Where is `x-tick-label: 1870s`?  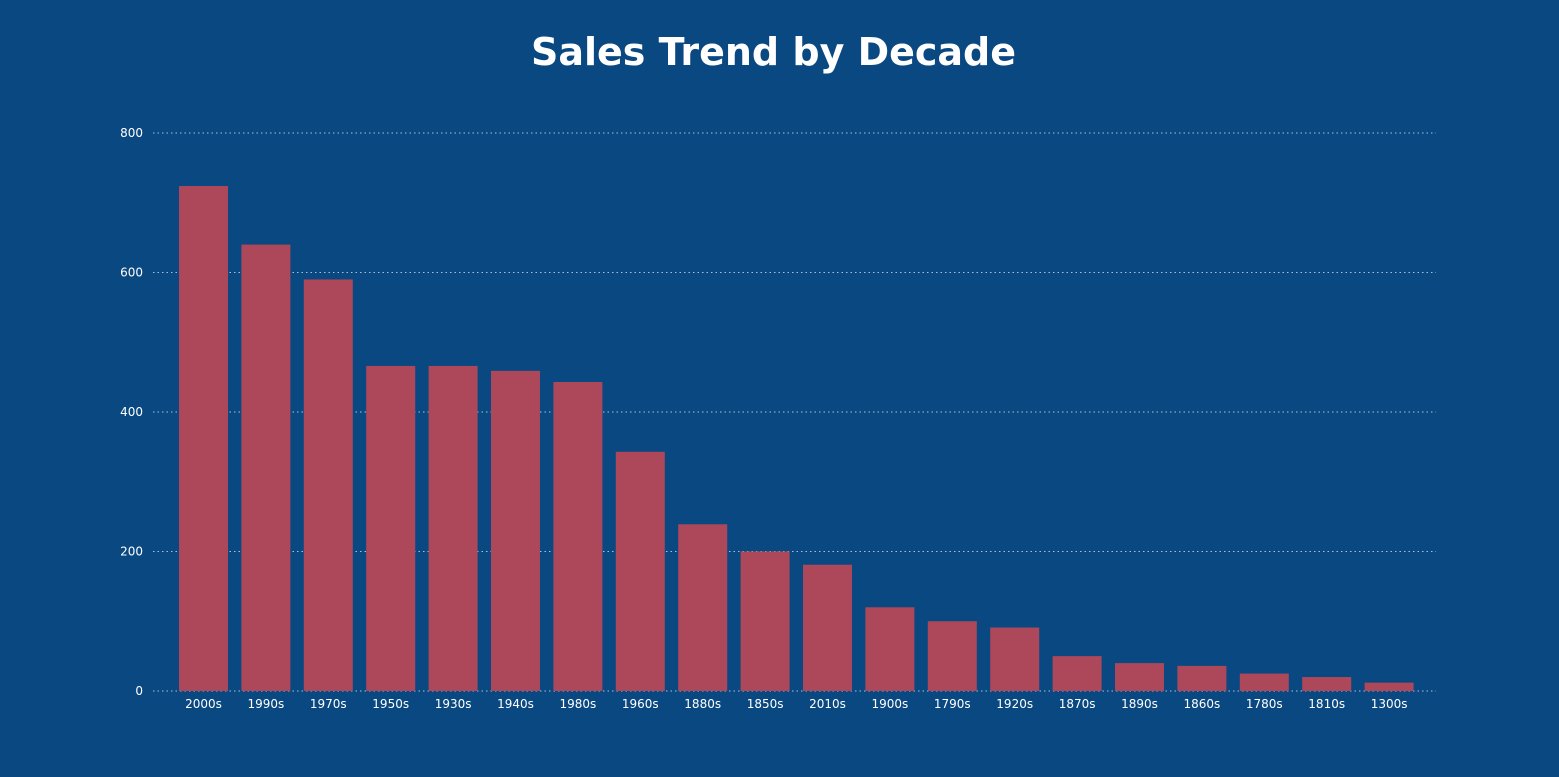
x-tick-label: 1870s is located at coordinates (1077, 704).